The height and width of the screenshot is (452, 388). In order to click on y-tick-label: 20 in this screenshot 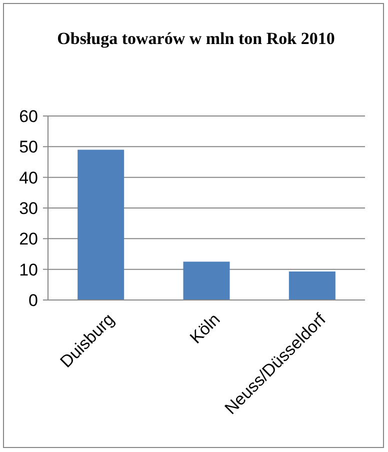, I will do `click(28, 239)`.